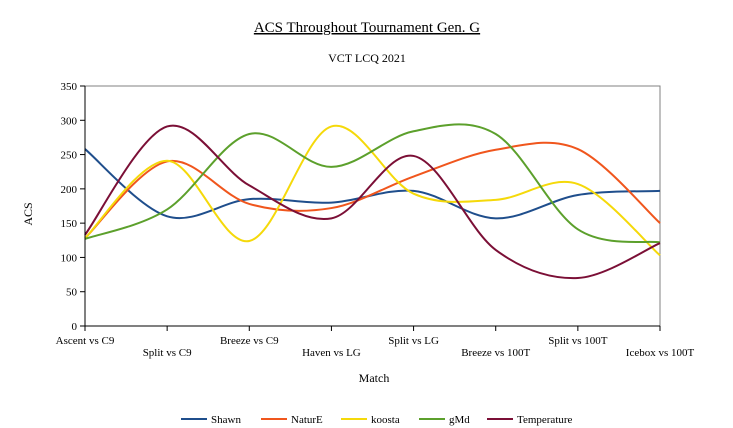  Describe the element at coordinates (249, 341) in the screenshot. I see `x-tick-label: Breeze vs C9` at that location.